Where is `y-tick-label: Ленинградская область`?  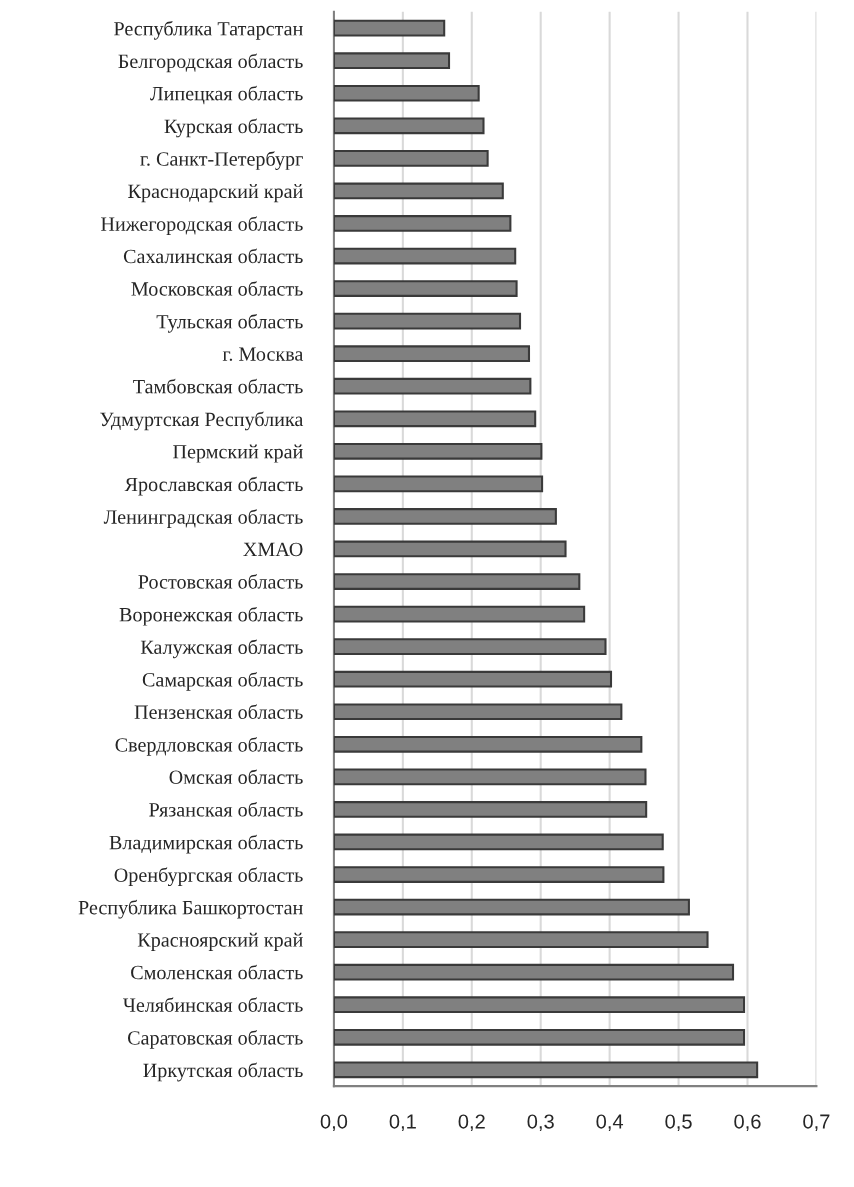 y-tick-label: Ленинградская область is located at coordinates (203, 518).